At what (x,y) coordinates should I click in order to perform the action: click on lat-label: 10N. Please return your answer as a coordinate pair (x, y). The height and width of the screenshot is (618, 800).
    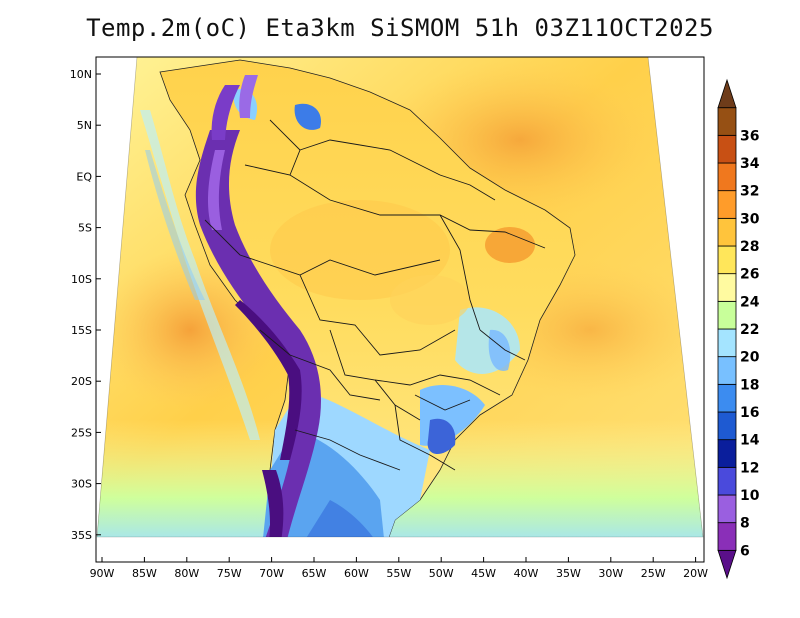
    Looking at the image, I should click on (81, 74).